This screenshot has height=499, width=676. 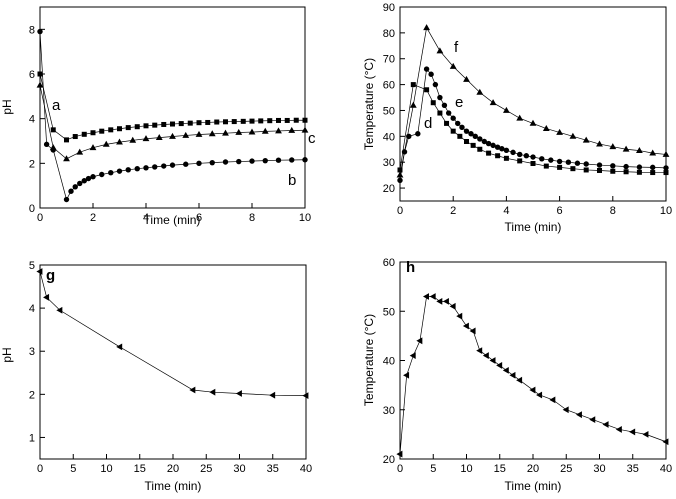 I want to click on y-tick-label: 90, so click(x=389, y=8).